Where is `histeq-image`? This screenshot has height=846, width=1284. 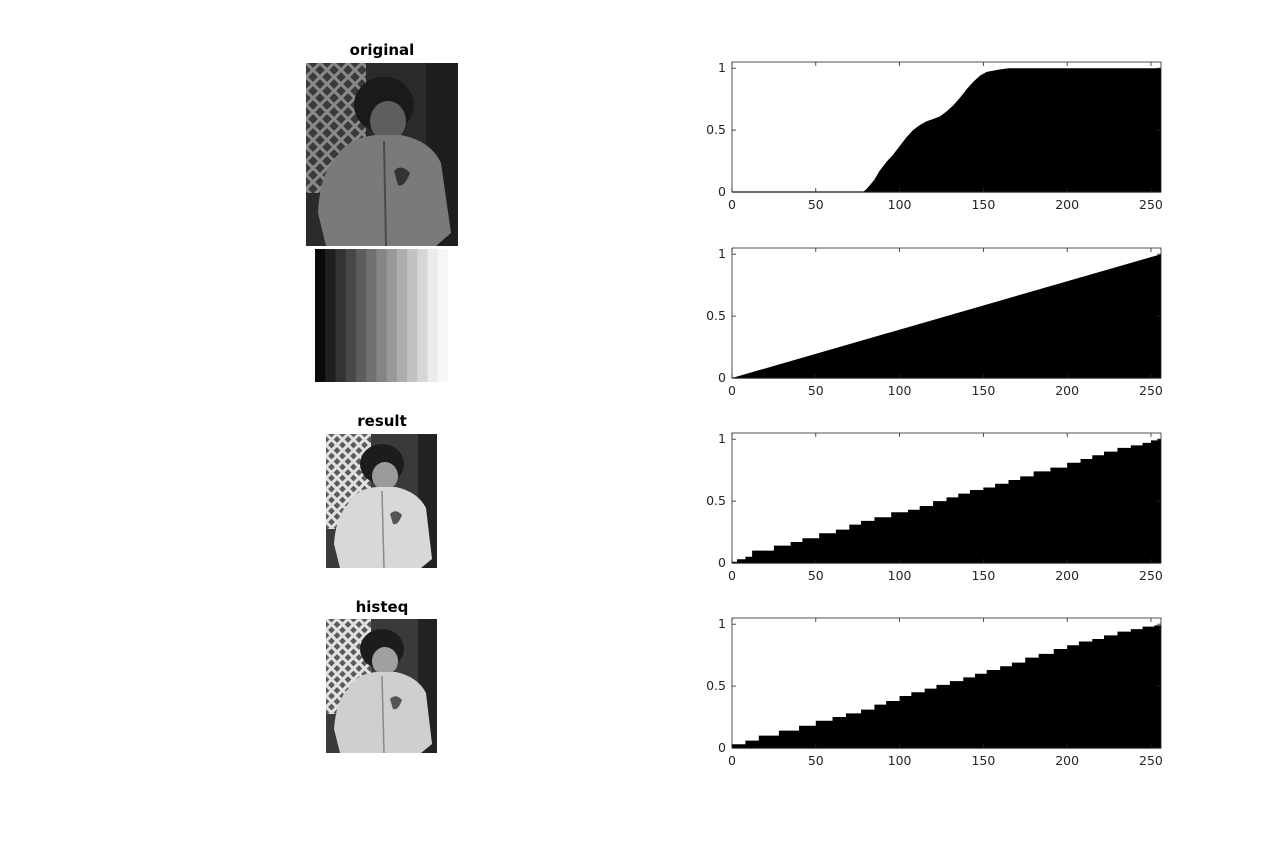 histeq-image is located at coordinates (381, 686).